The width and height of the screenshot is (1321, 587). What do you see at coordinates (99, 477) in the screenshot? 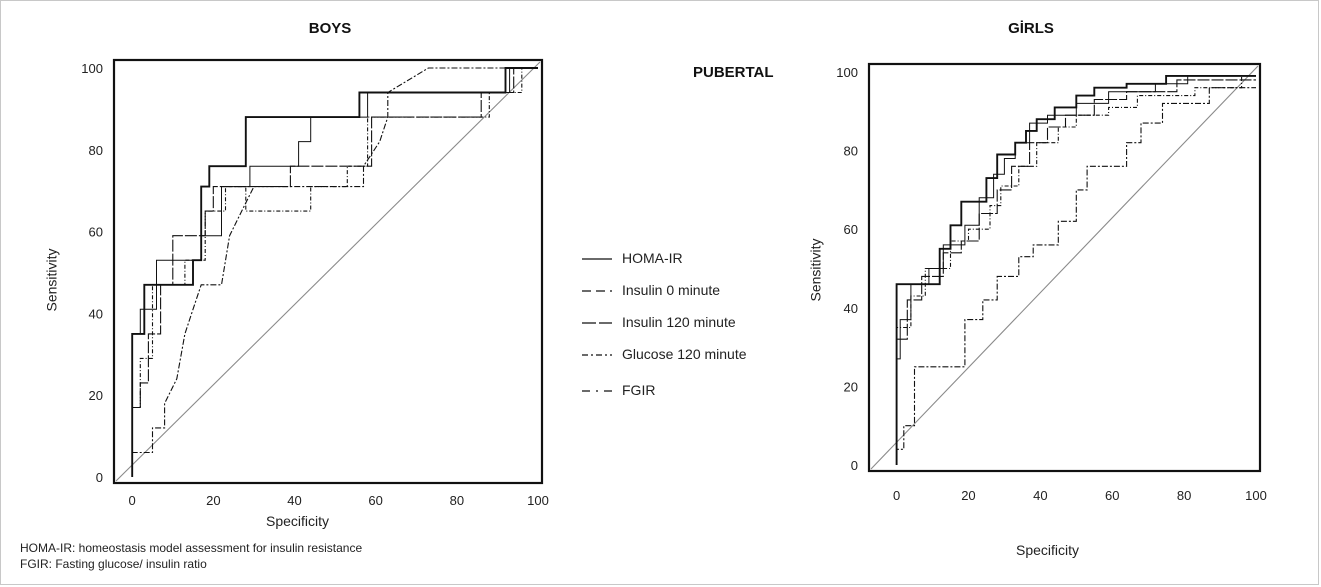
I see `boys-ytick-label: 0` at bounding box center [99, 477].